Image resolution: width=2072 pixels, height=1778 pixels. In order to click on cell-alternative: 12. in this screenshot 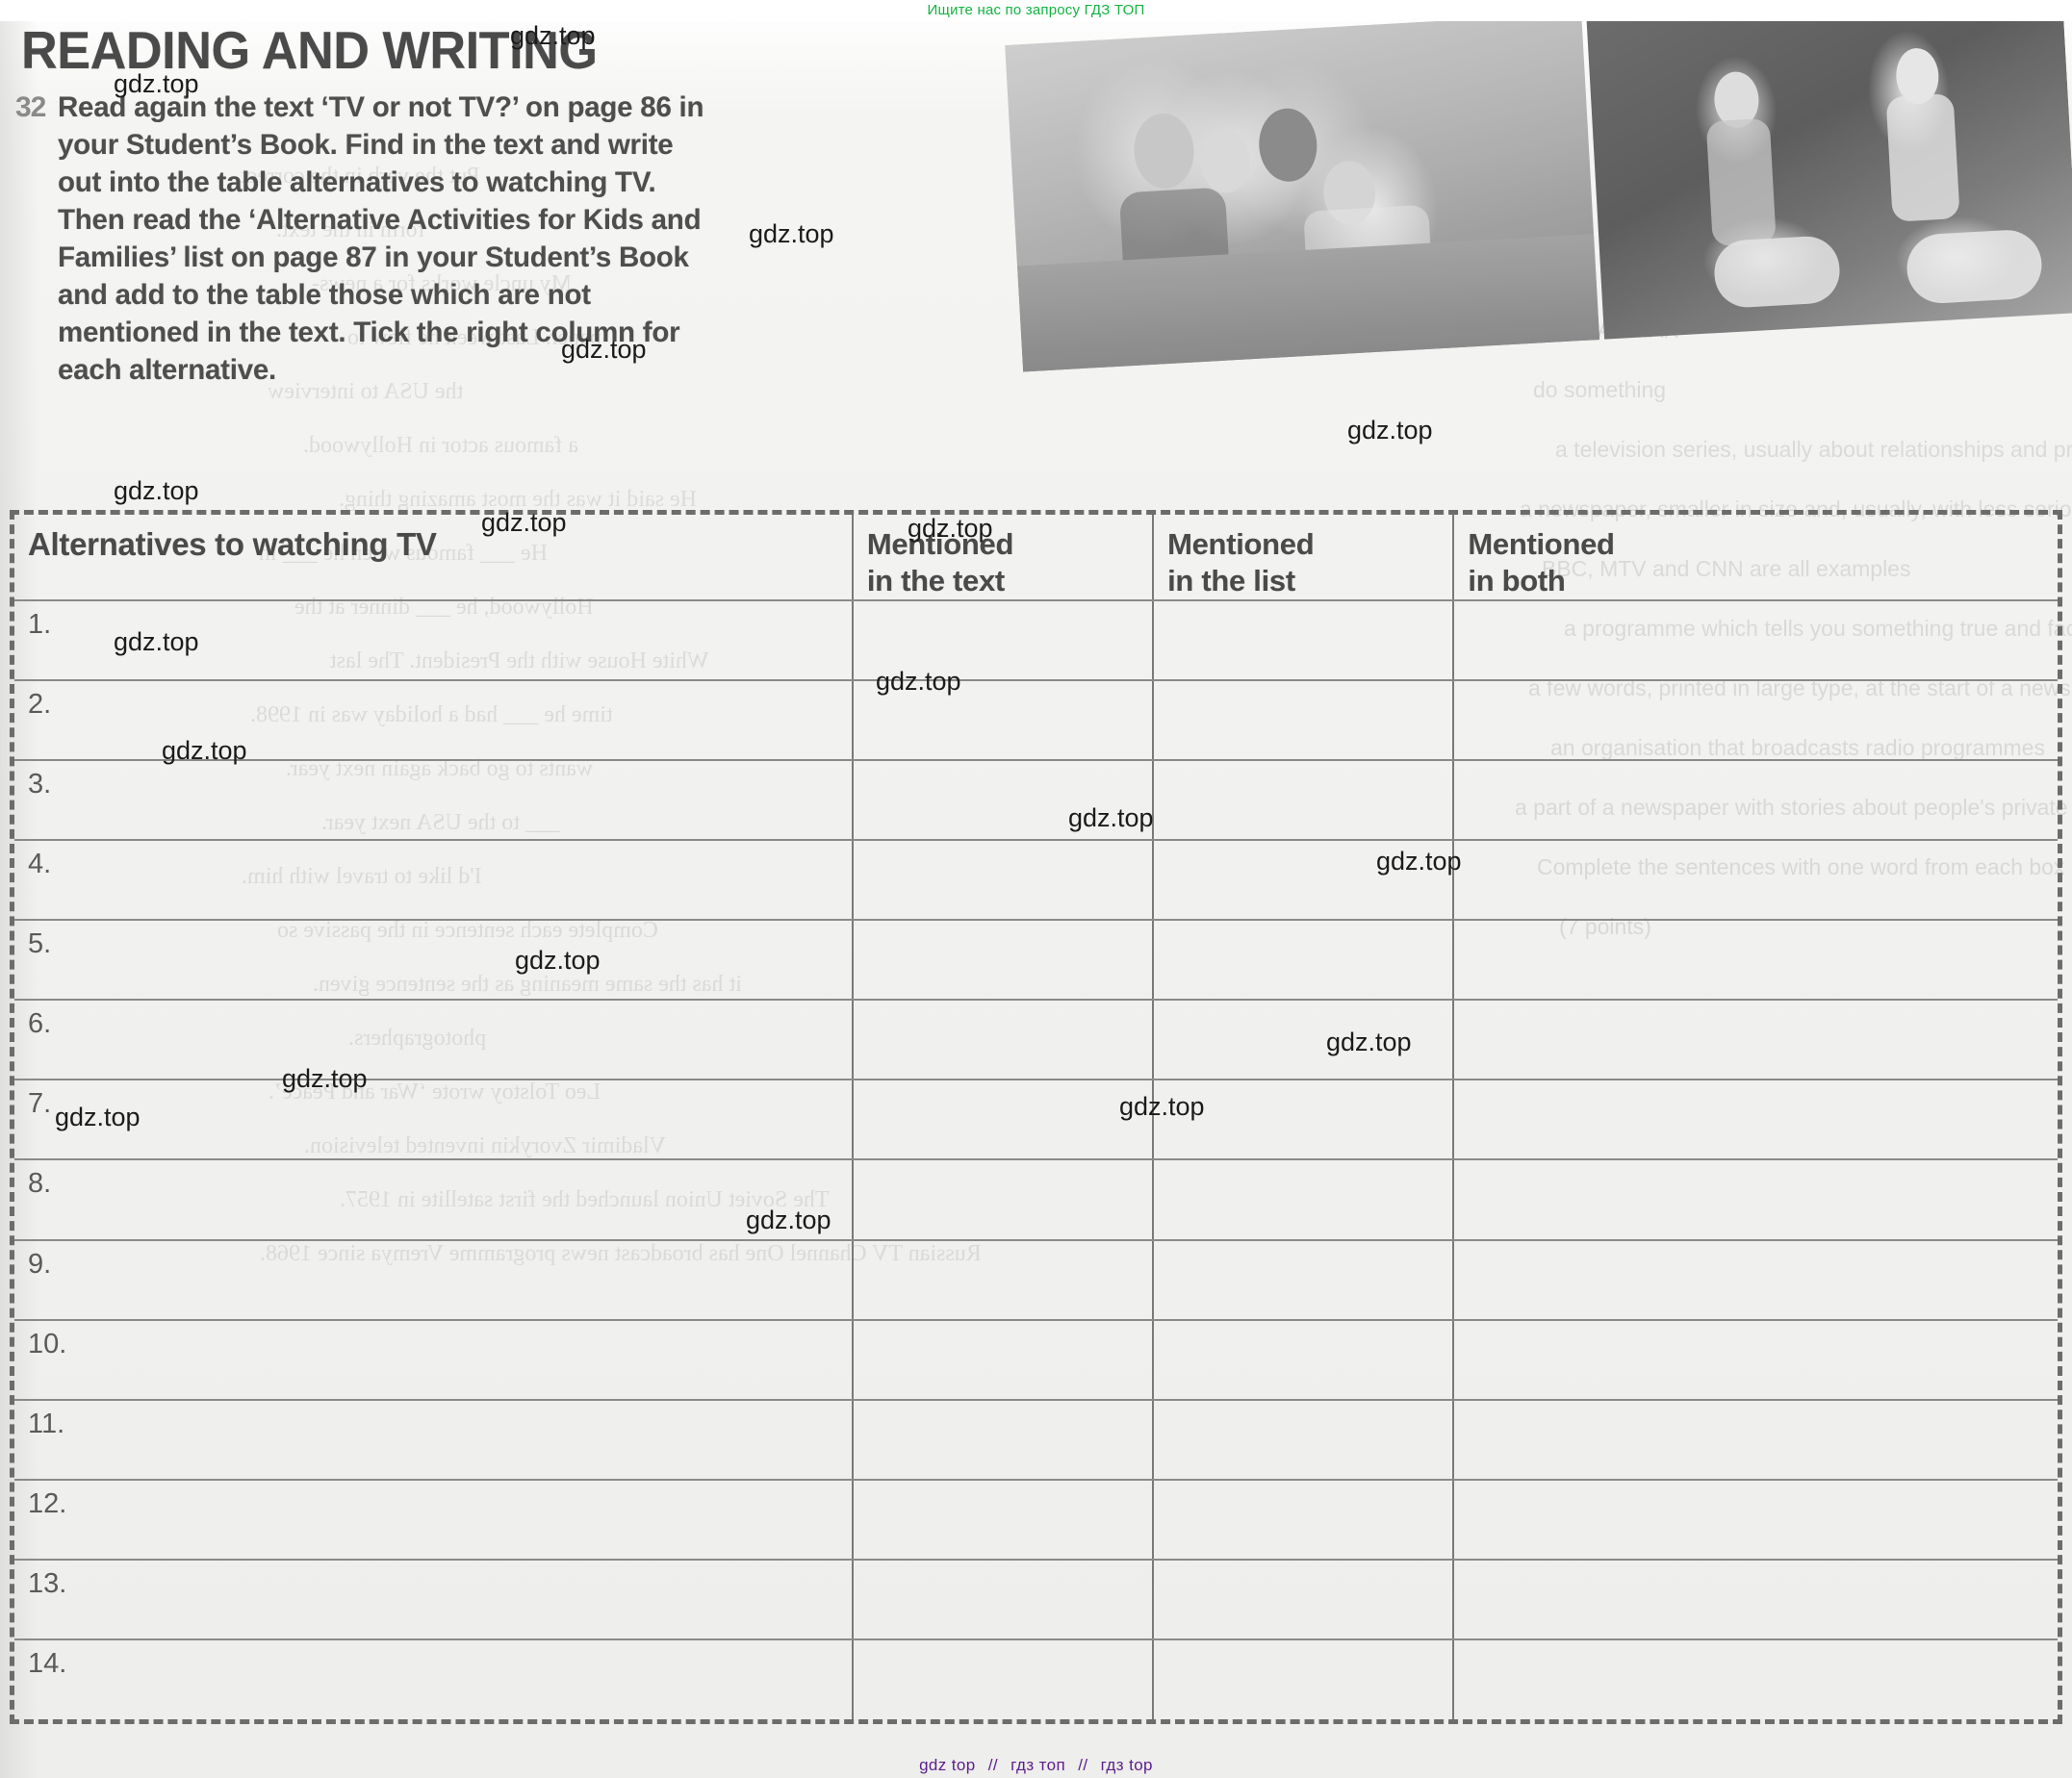, I will do `click(434, 1520)`.